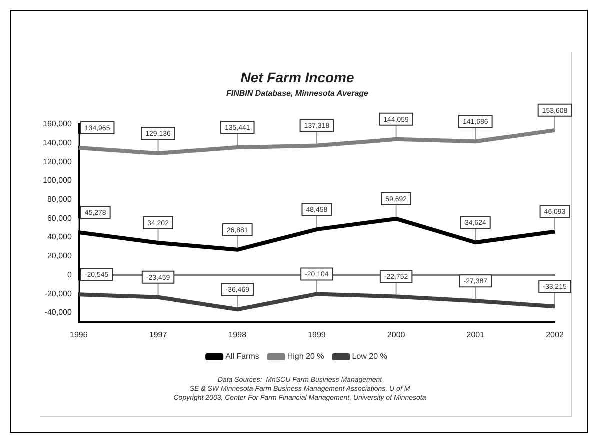 The image size is (600, 443). Describe the element at coordinates (476, 335) in the screenshot. I see `x-tick-label: 2001` at that location.